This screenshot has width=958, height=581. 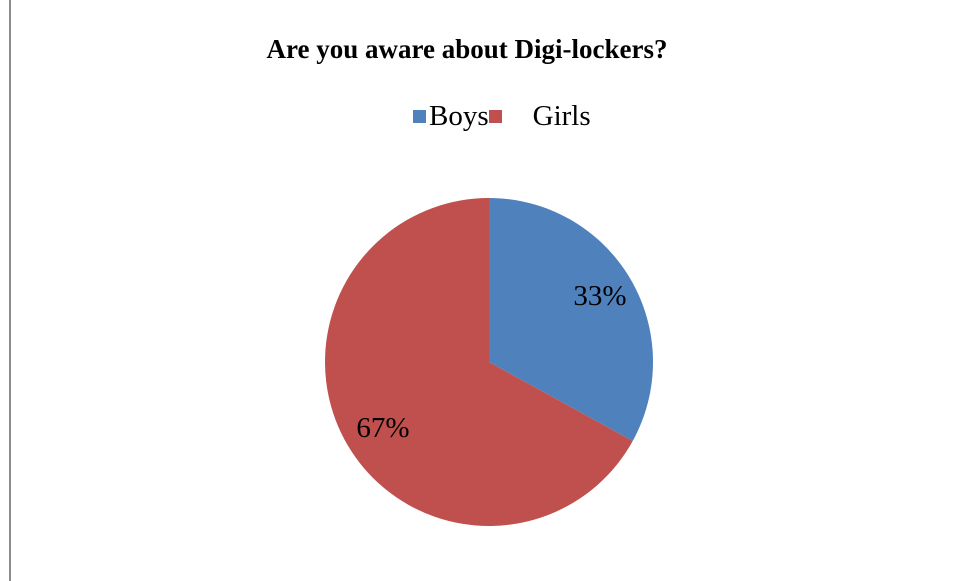 I want to click on data-label-girls: 67%, so click(x=382, y=428).